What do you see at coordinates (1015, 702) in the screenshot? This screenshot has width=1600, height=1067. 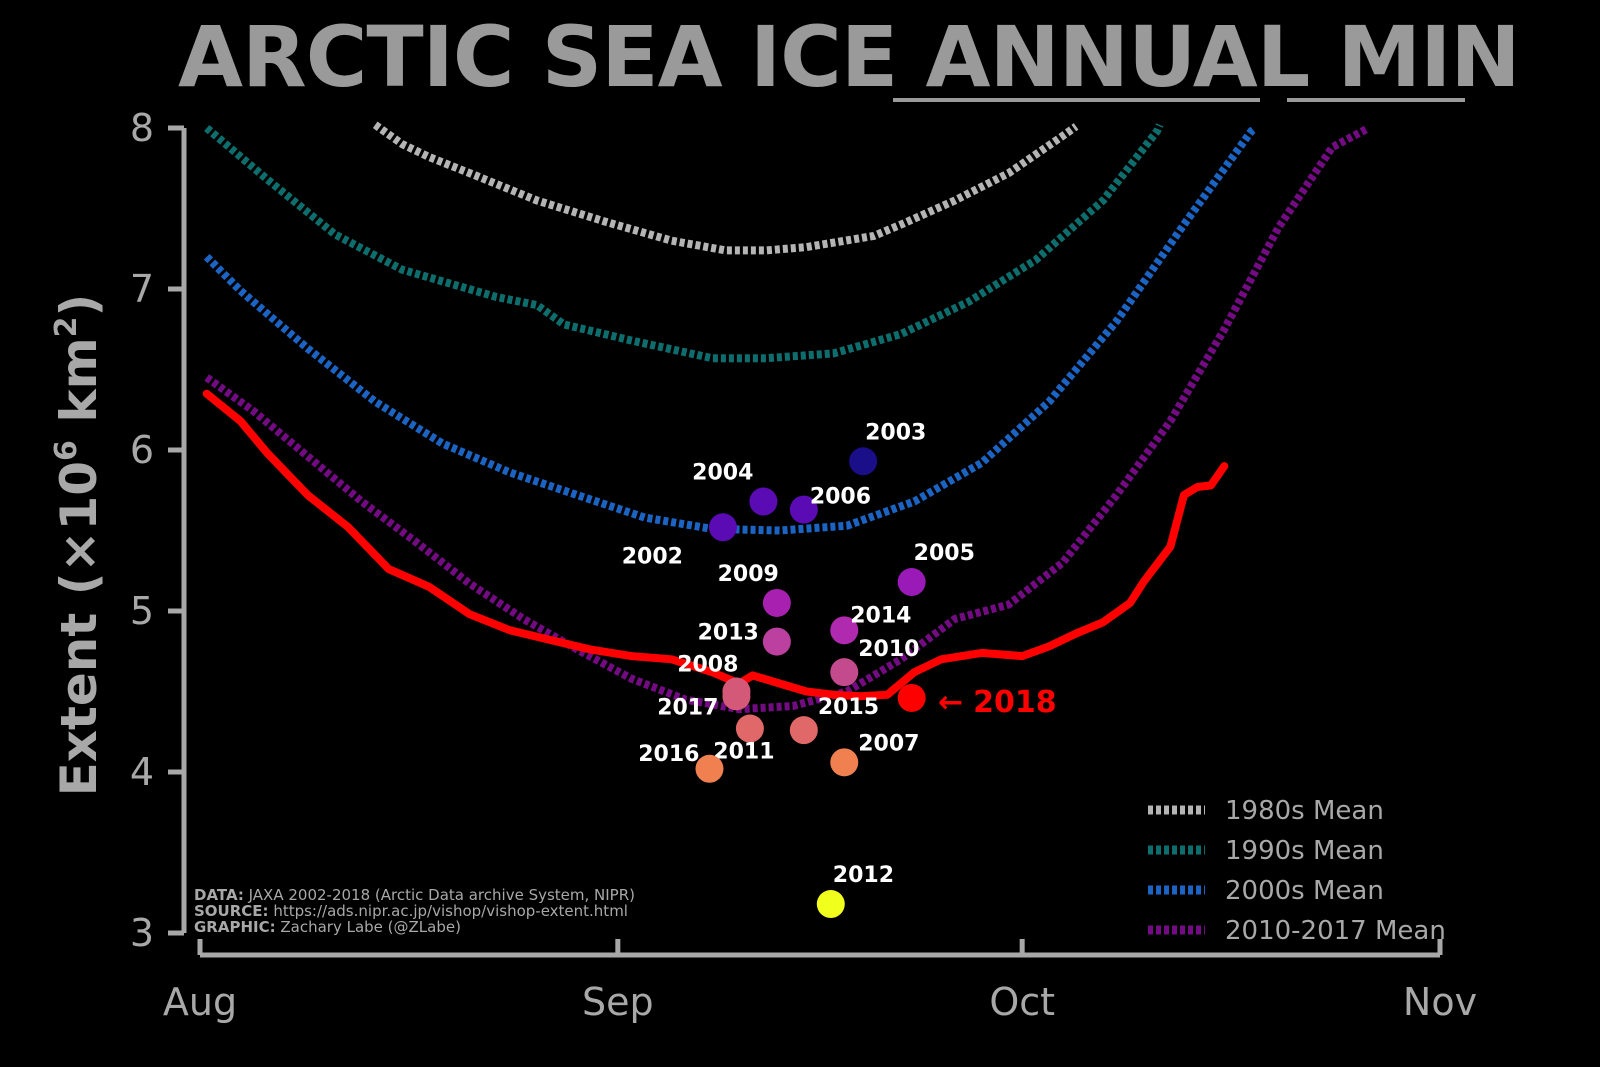 I see `callout-label: 2018` at bounding box center [1015, 702].